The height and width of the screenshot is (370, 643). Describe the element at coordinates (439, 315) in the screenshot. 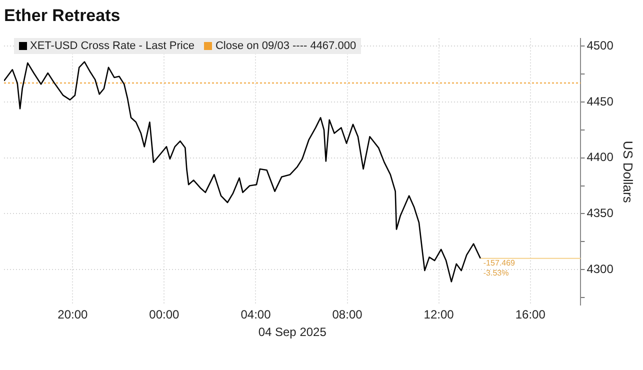

I see `x-tick-label: 12:00` at that location.